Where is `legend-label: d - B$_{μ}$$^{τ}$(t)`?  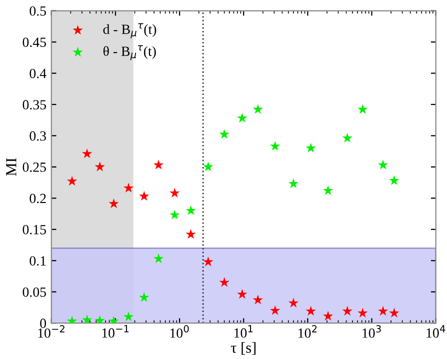
legend-label: d - B$_{μ}$$^{τ}$(t) is located at coordinates (129, 30).